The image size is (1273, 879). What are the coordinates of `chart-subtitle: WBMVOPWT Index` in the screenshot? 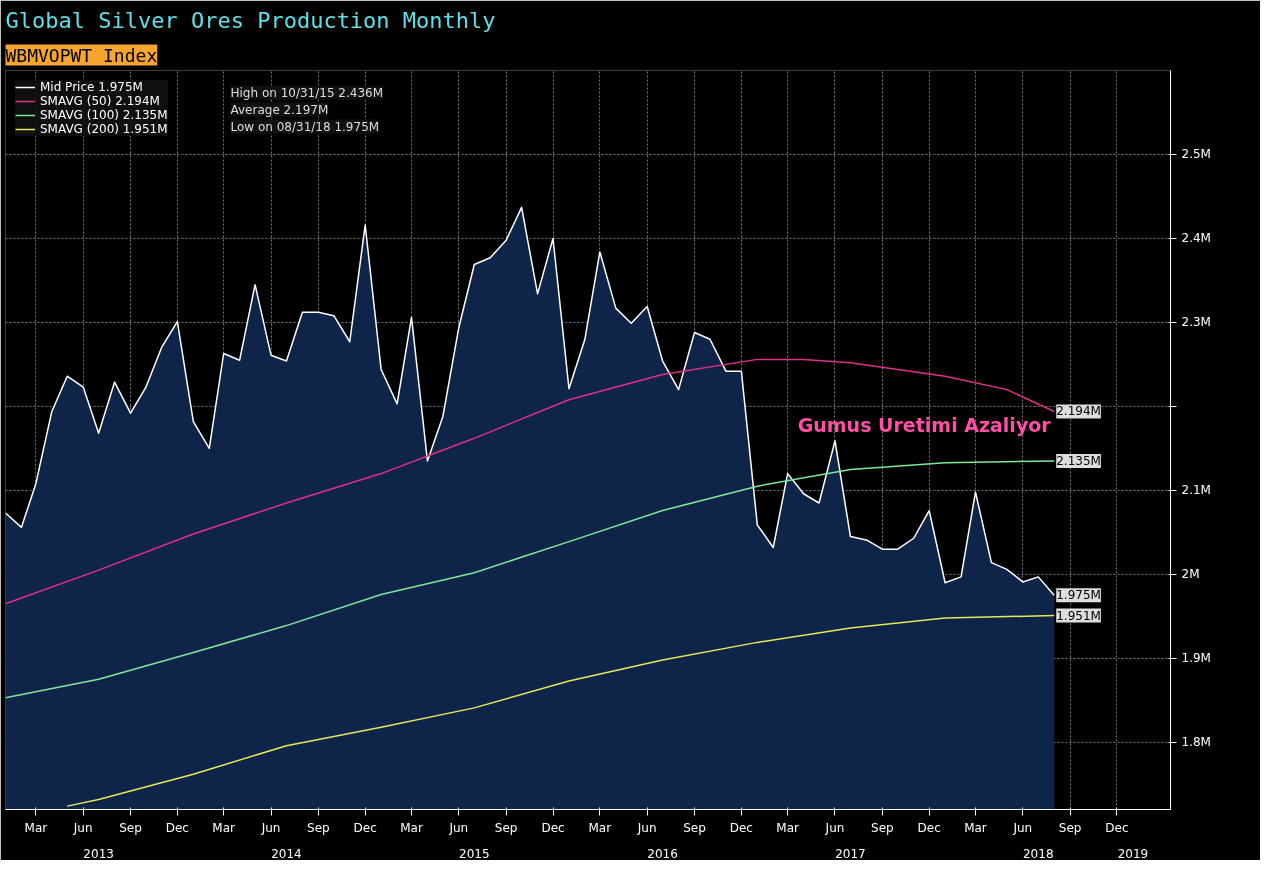 It's located at (81, 55).